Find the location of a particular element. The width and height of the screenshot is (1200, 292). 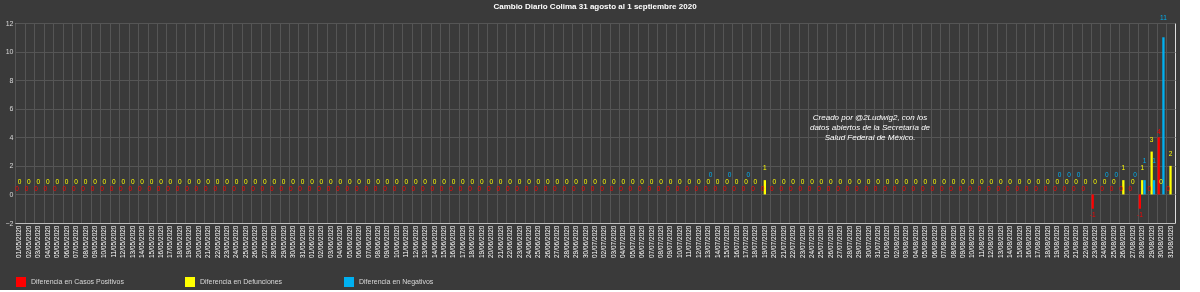

chart-title: Cambio Diario Colima 31 agosto al 1 septiembre 2020 is located at coordinates (595, 7).